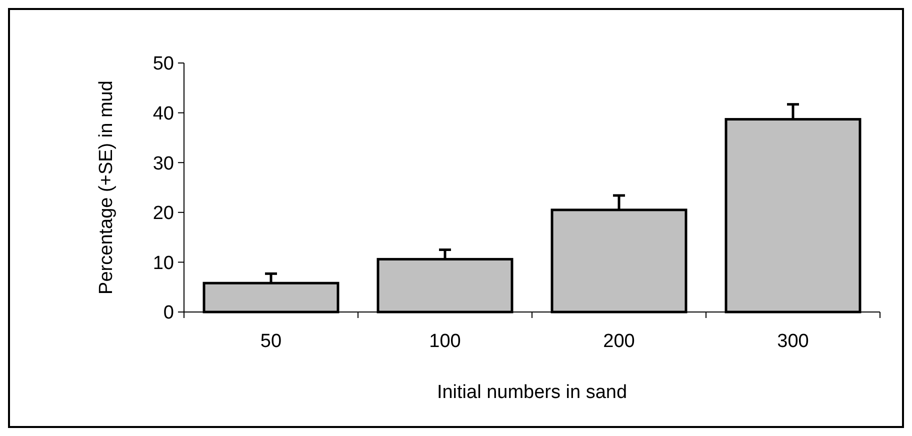 The width and height of the screenshot is (912, 436). What do you see at coordinates (163, 163) in the screenshot?
I see `y-tick-label: 30` at bounding box center [163, 163].